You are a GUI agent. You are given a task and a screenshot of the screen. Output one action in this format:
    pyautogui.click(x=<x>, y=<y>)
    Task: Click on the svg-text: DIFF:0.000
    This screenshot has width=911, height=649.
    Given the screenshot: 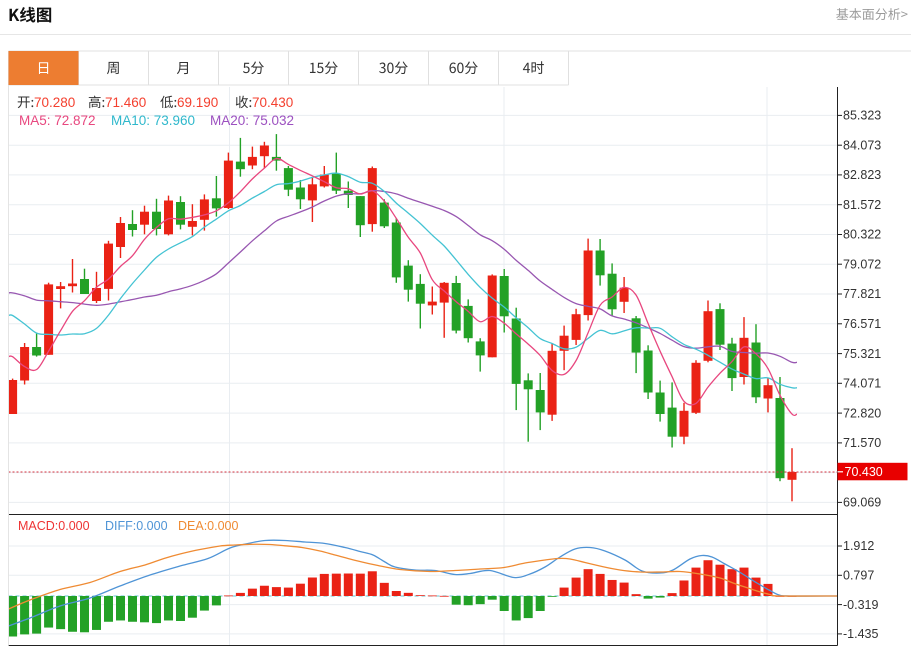 What is the action you would take?
    pyautogui.click(x=136, y=526)
    